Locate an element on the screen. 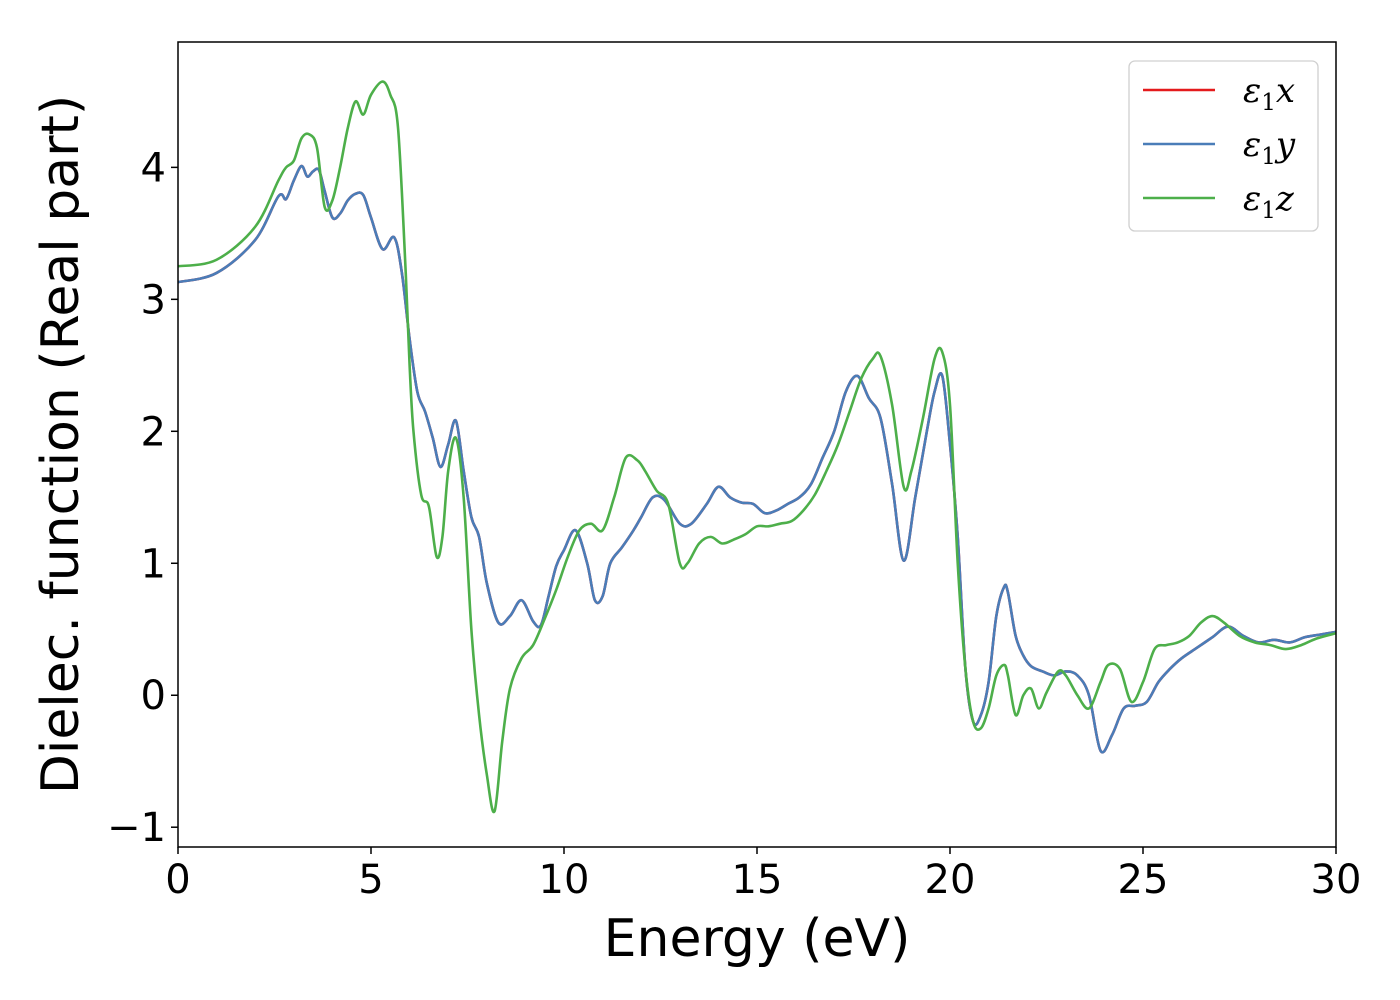 The width and height of the screenshot is (1400, 1000). y-tick-label: 0 is located at coordinates (153, 696).